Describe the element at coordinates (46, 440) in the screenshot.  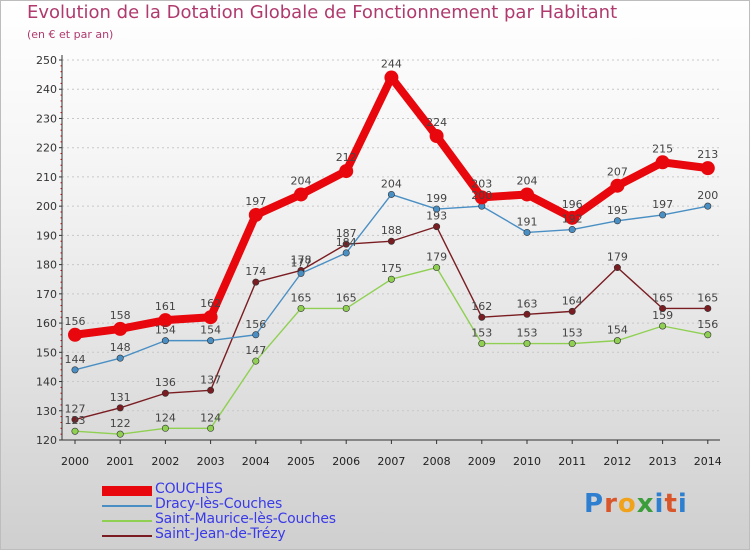
I see `y-tick-label: 120` at that location.